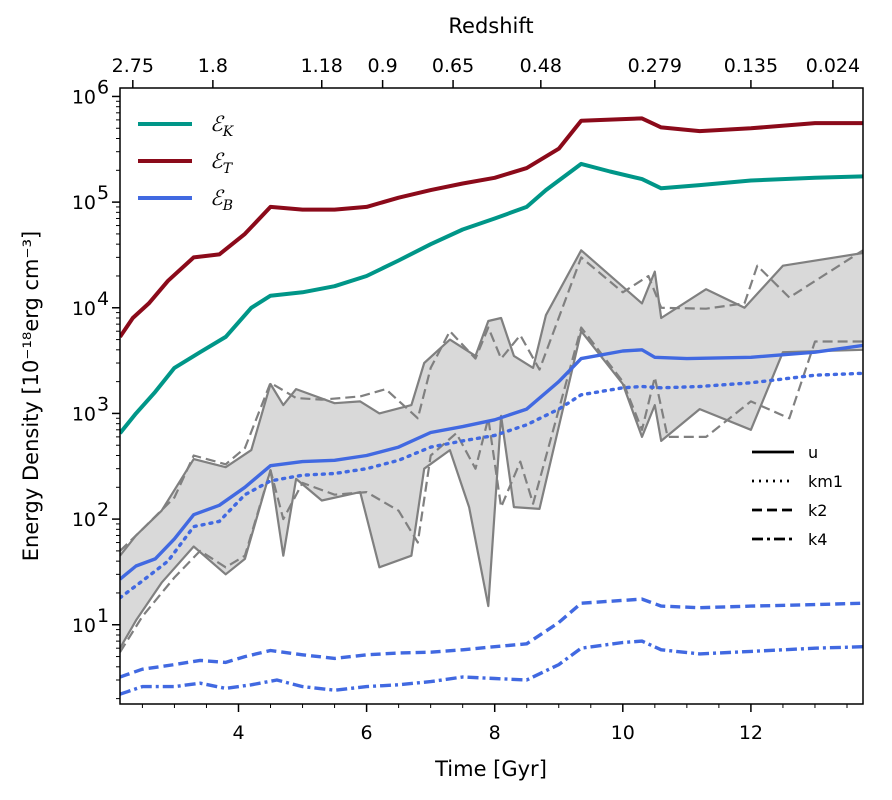 Image resolution: width=892 pixels, height=800 pixels. What do you see at coordinates (222, 126) in the screenshot?
I see `legend-energy-label: ℰK` at bounding box center [222, 126].